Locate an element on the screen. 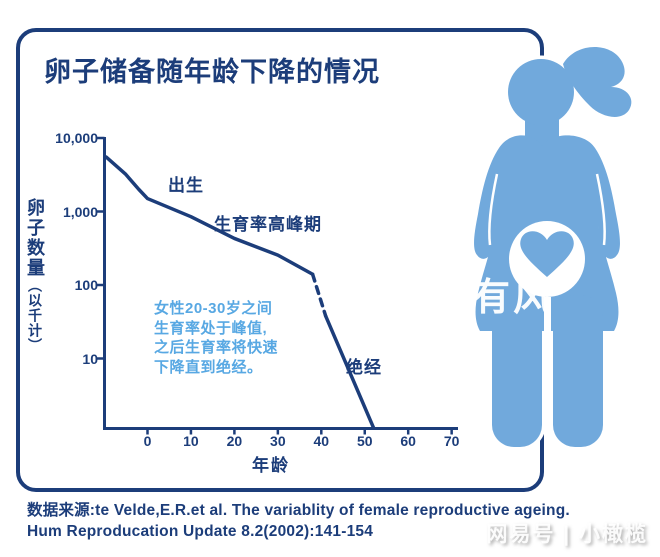 This screenshot has height=557, width=660. x-tick-label: 50 is located at coordinates (364, 441).